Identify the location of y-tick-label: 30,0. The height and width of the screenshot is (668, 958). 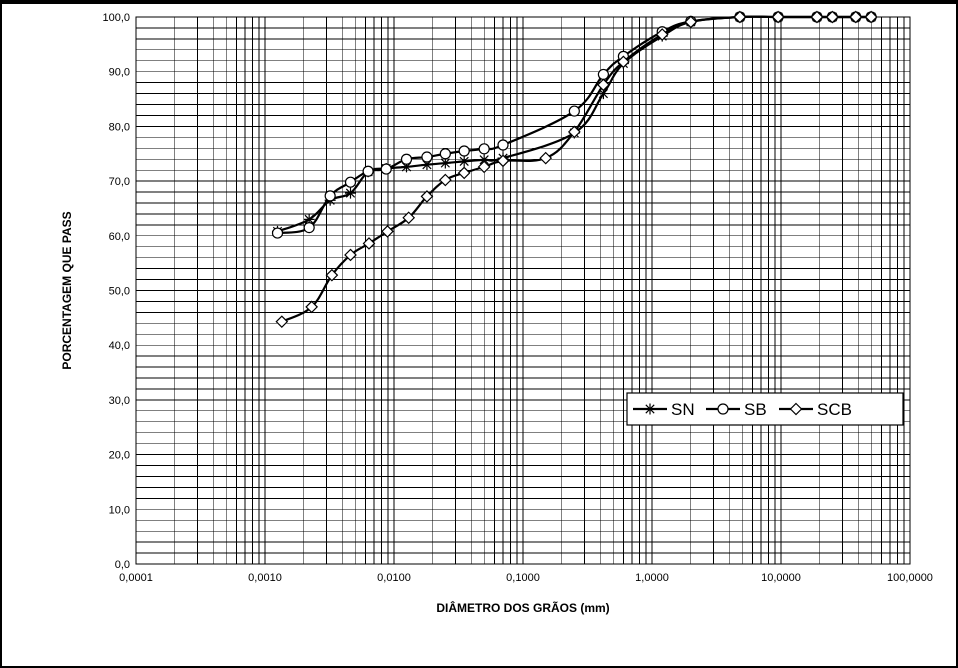
(119, 401).